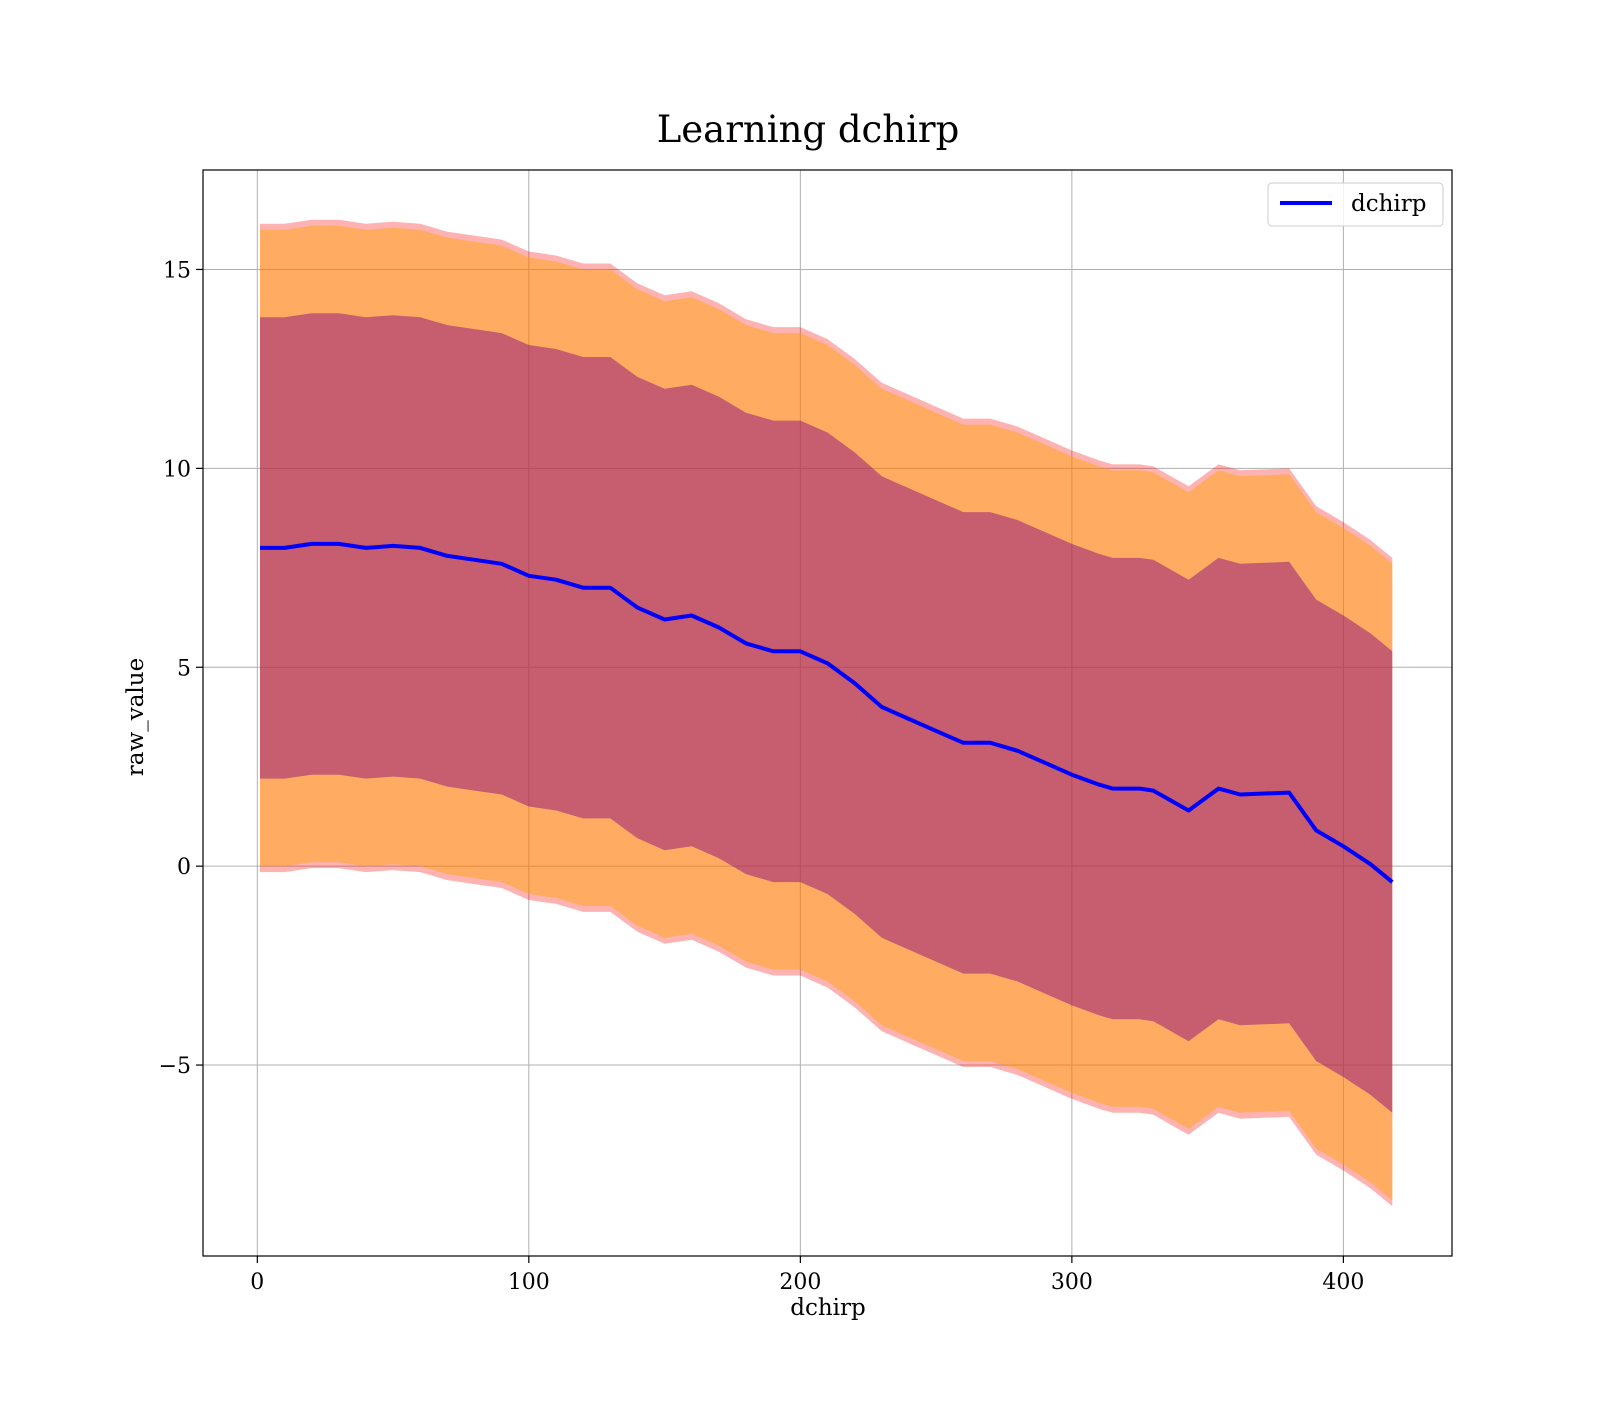 This screenshot has width=1600, height=1405. Describe the element at coordinates (529, 1282) in the screenshot. I see `x-tick-label-1: 100` at that location.